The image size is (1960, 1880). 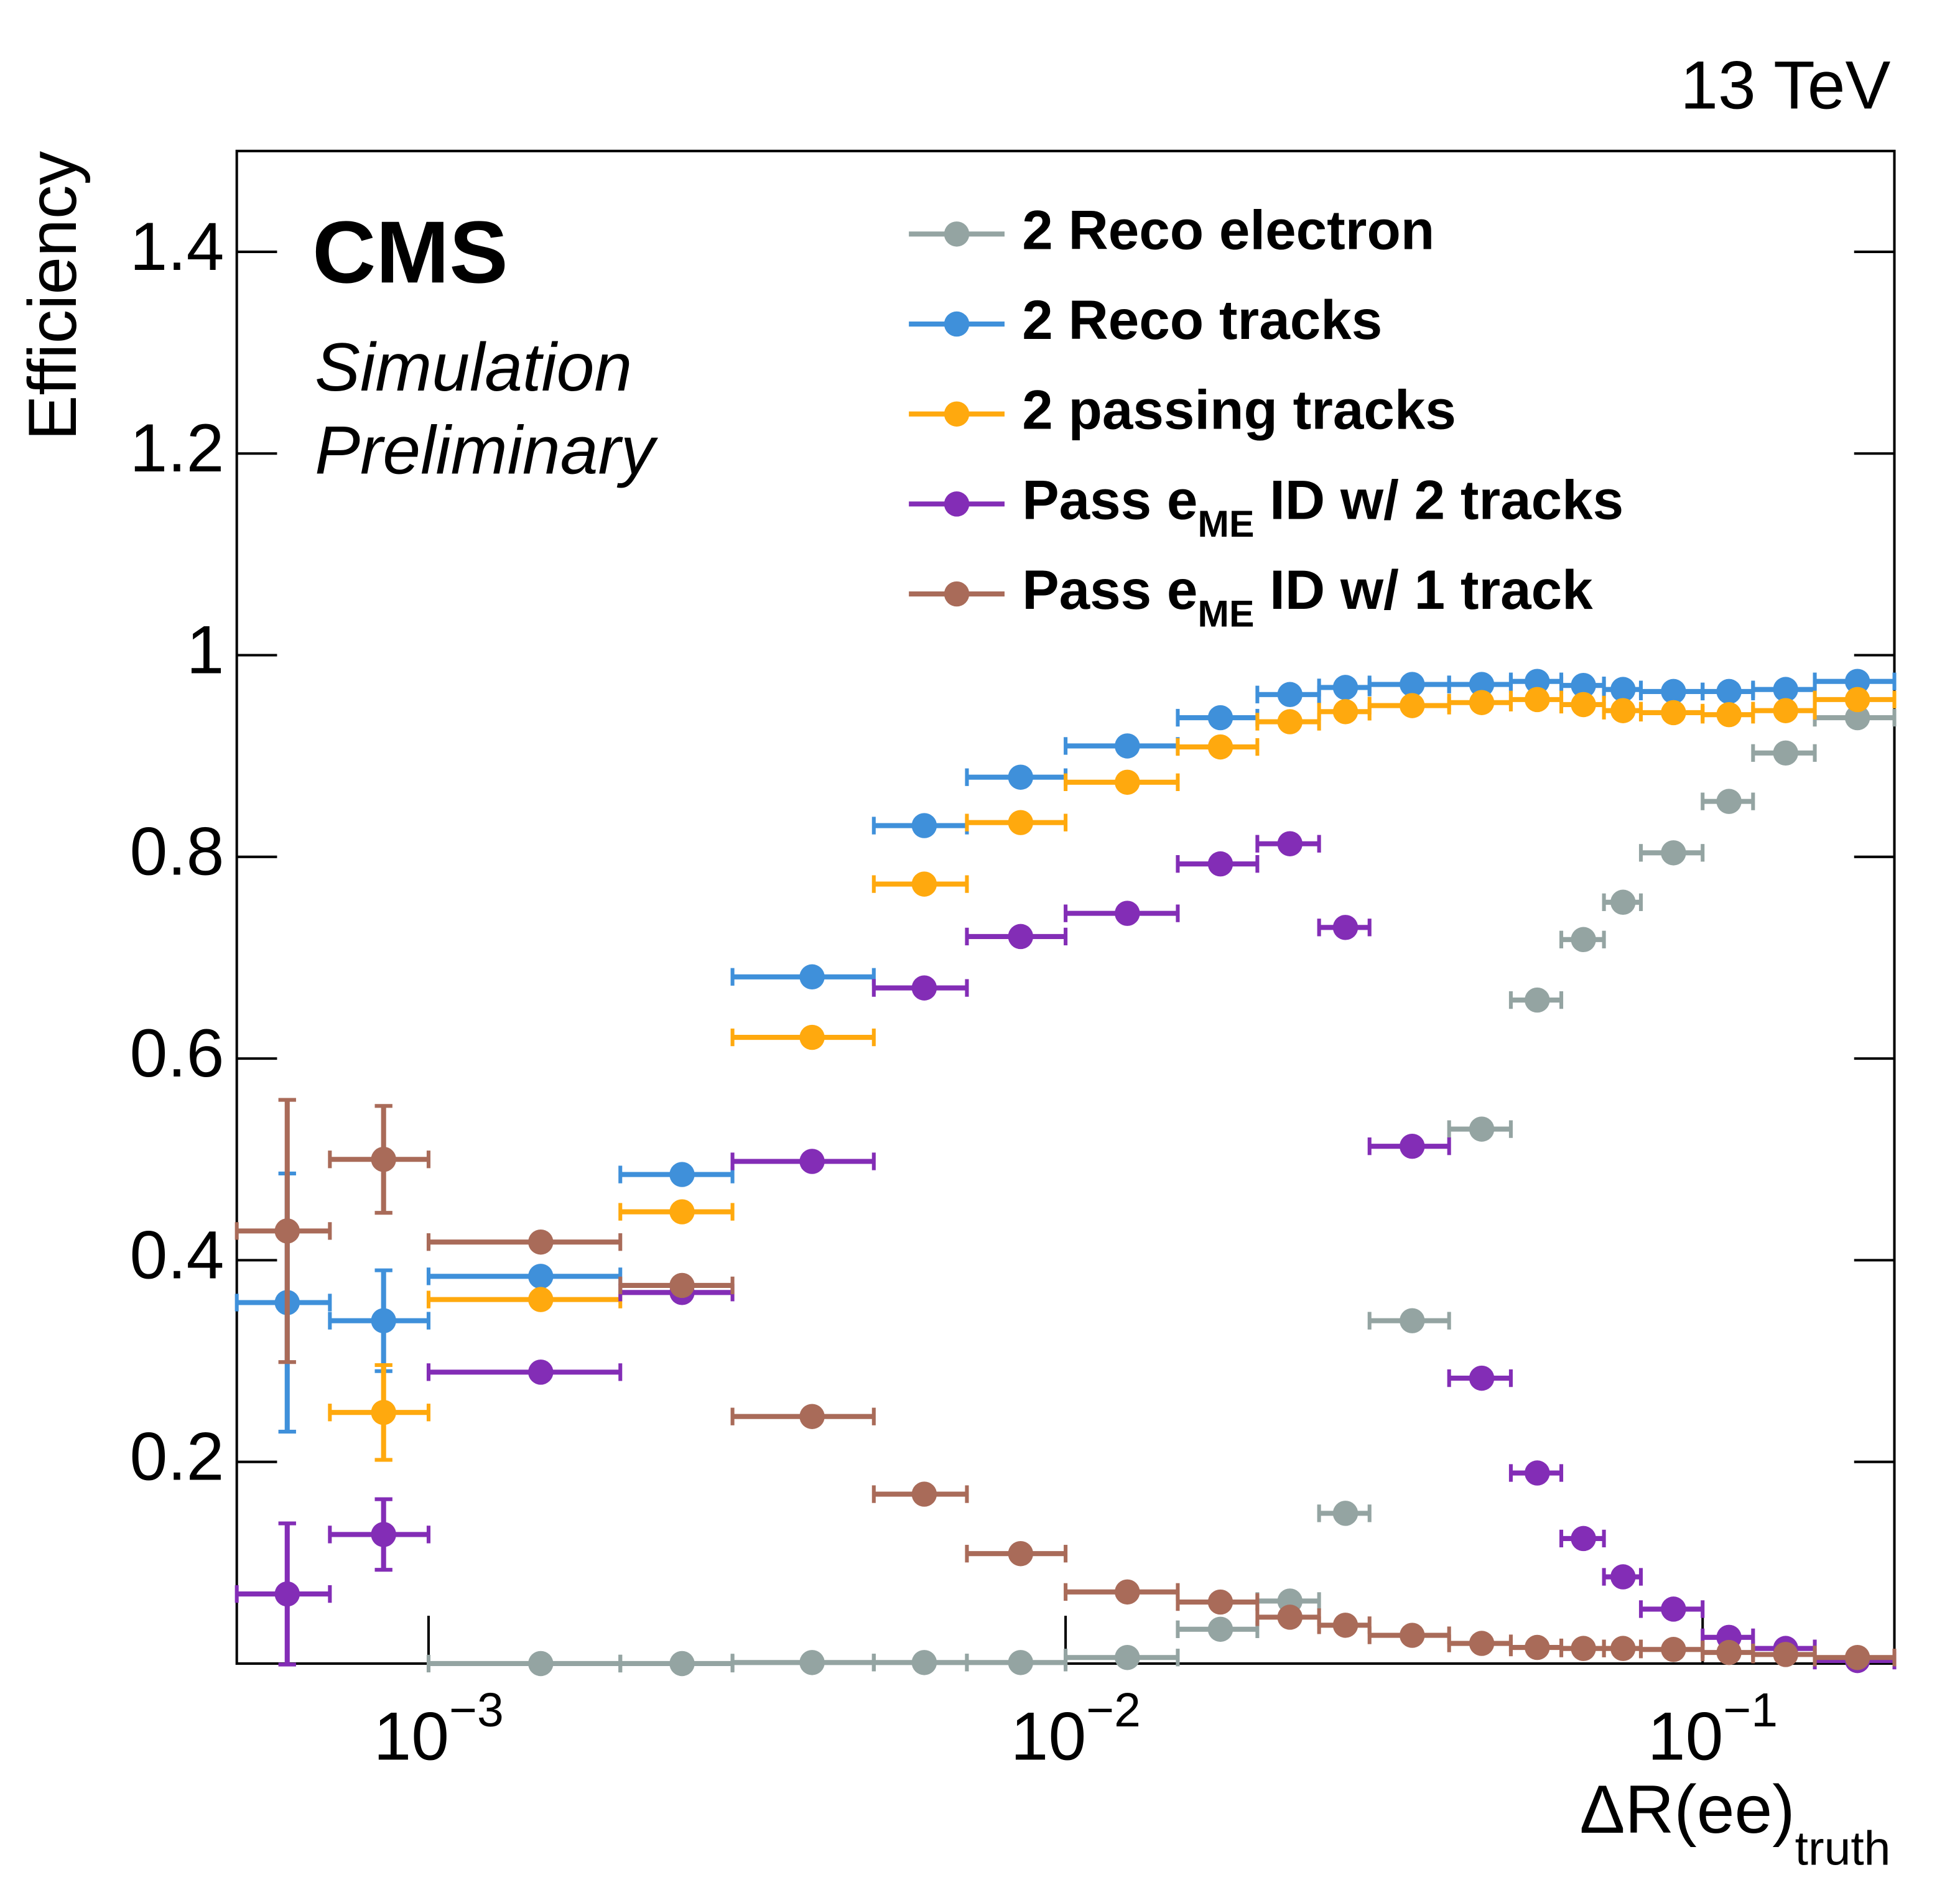 I want to click on legend-label-sub: ME, so click(x=1225, y=614).